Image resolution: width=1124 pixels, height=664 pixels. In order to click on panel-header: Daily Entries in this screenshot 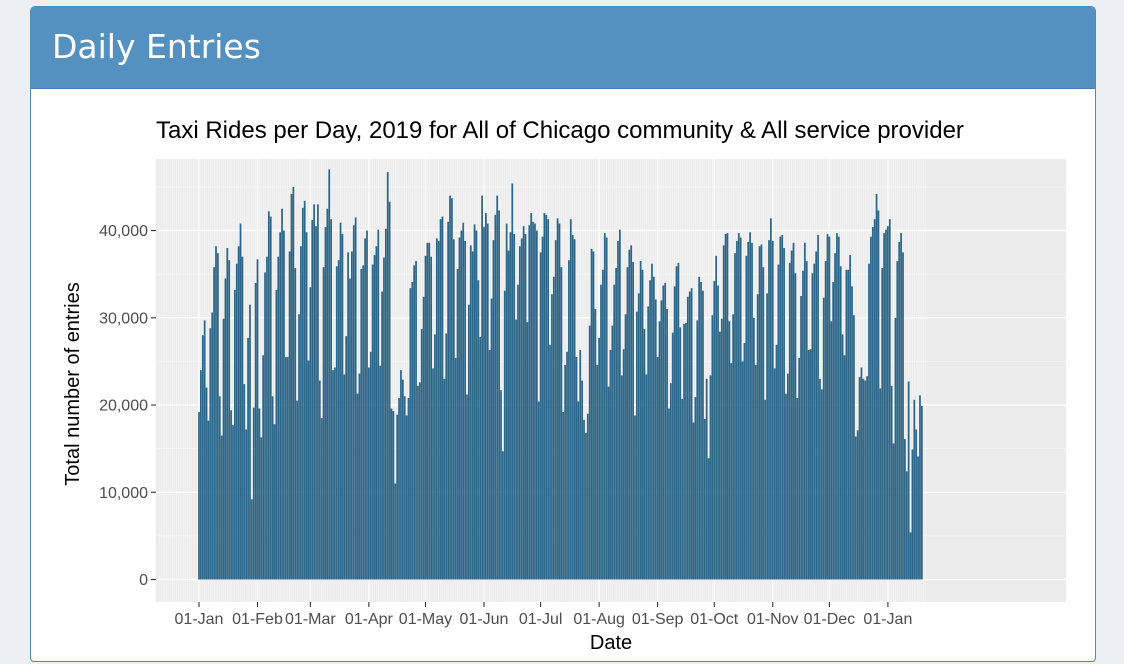, I will do `click(563, 48)`.